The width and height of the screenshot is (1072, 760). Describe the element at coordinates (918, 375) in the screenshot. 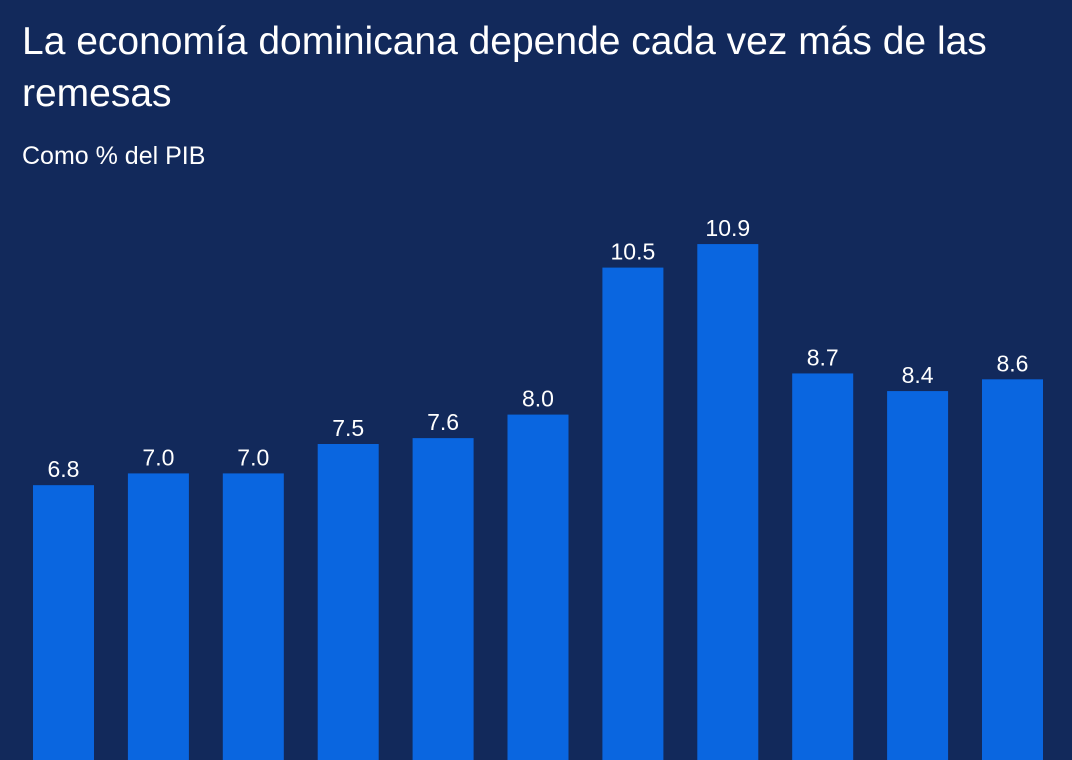

I see `data-label: 8.4` at that location.